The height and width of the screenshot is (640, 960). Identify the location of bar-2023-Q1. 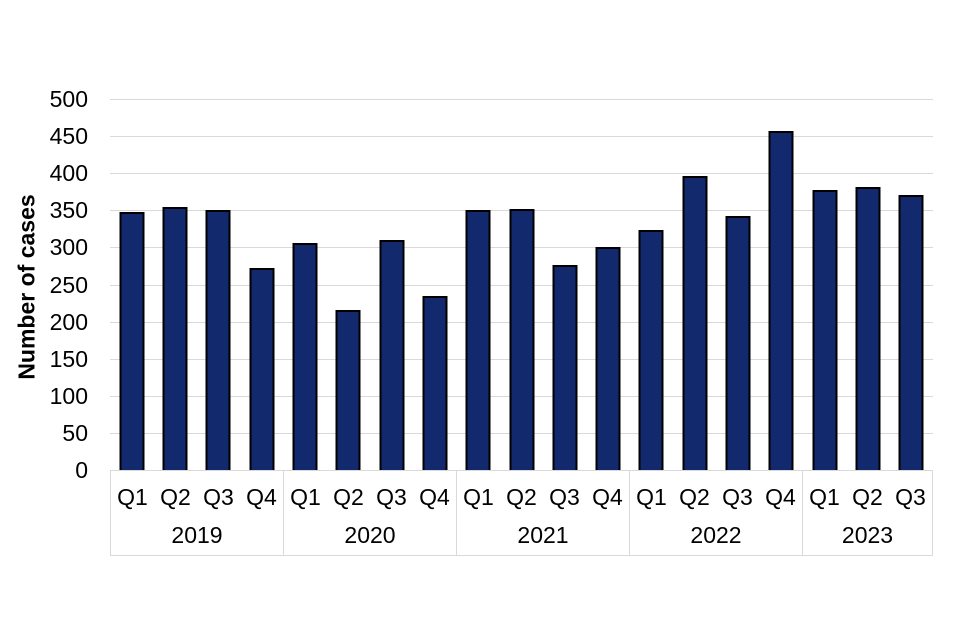
(825, 330).